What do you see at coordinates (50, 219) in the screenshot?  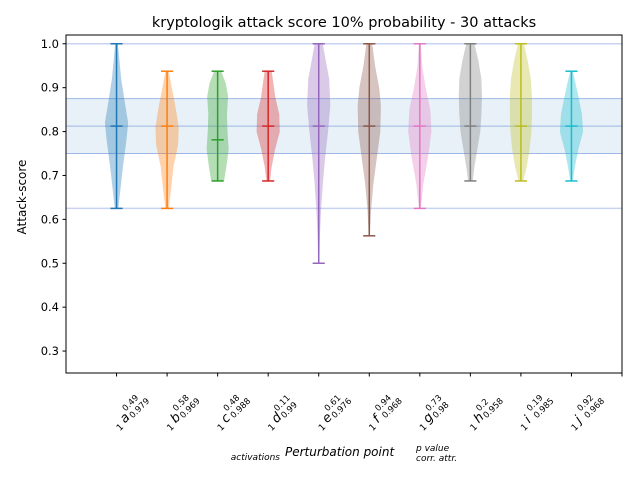 I see `y-tick-label: 0.6` at bounding box center [50, 219].